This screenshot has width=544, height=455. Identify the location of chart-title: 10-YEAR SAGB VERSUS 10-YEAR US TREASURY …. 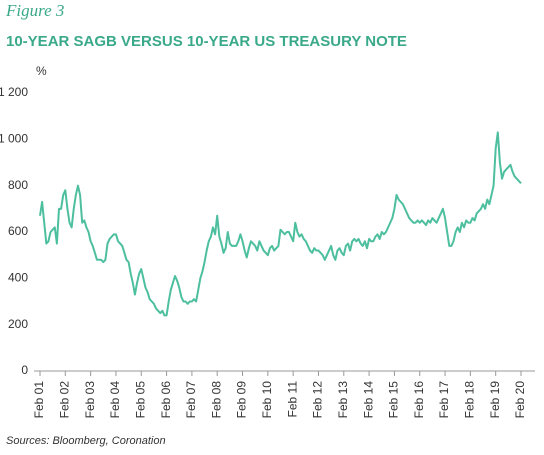
(206, 41).